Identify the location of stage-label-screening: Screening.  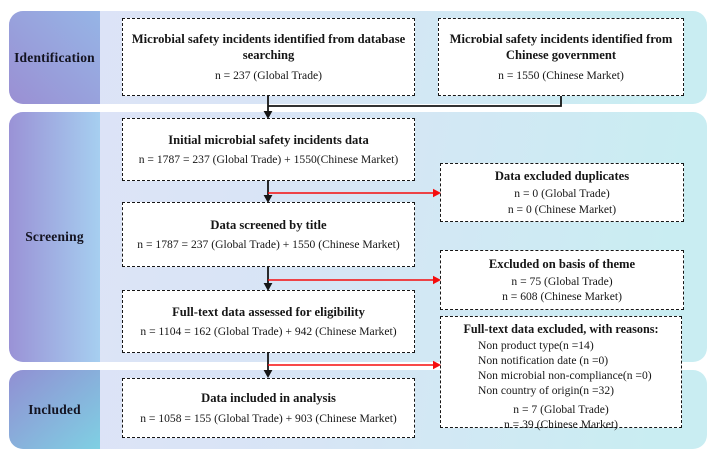
(54, 236).